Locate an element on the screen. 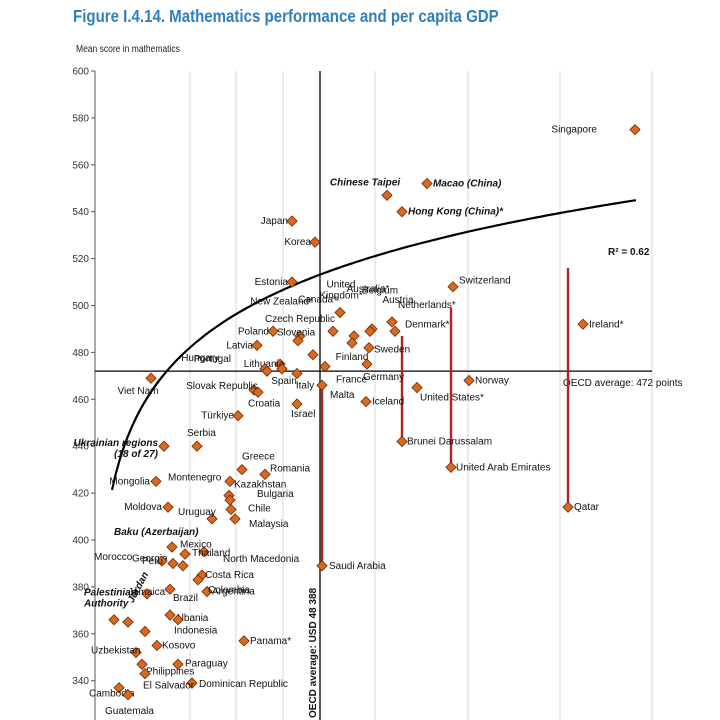 Image resolution: width=720 pixels, height=720 pixels. data-point-brazil: Brazil is located at coordinates (181, 593).